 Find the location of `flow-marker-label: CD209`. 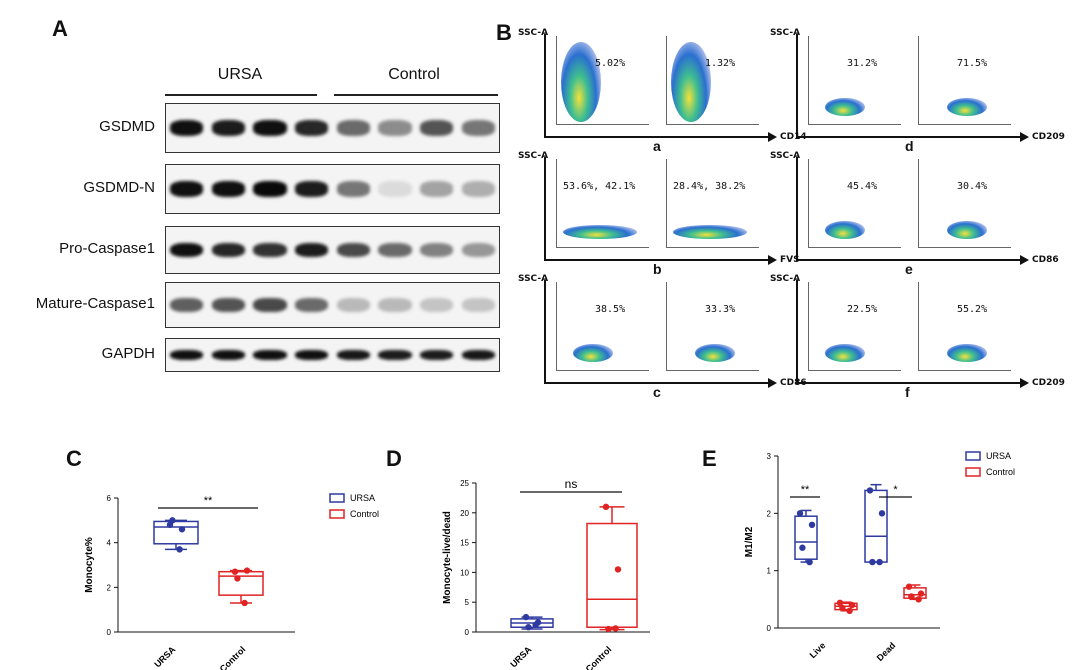

flow-marker-label: CD209 is located at coordinates (1048, 137).